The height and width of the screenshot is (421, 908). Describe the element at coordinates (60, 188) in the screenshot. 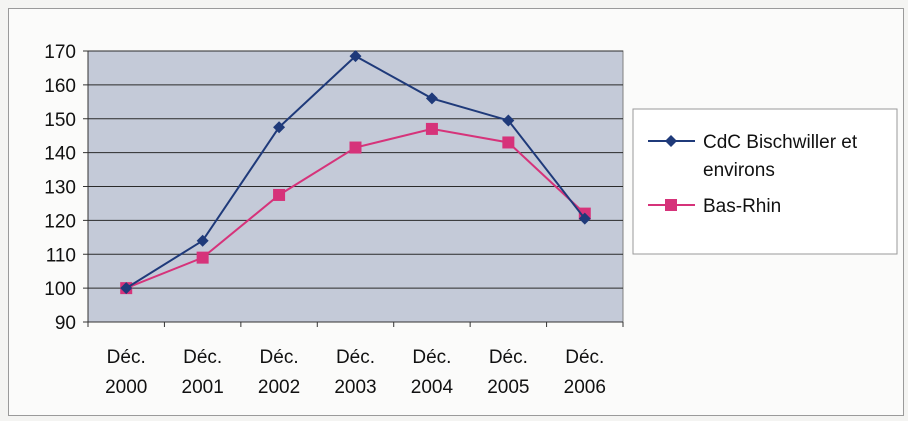

I see `y-tick-label: 130` at that location.